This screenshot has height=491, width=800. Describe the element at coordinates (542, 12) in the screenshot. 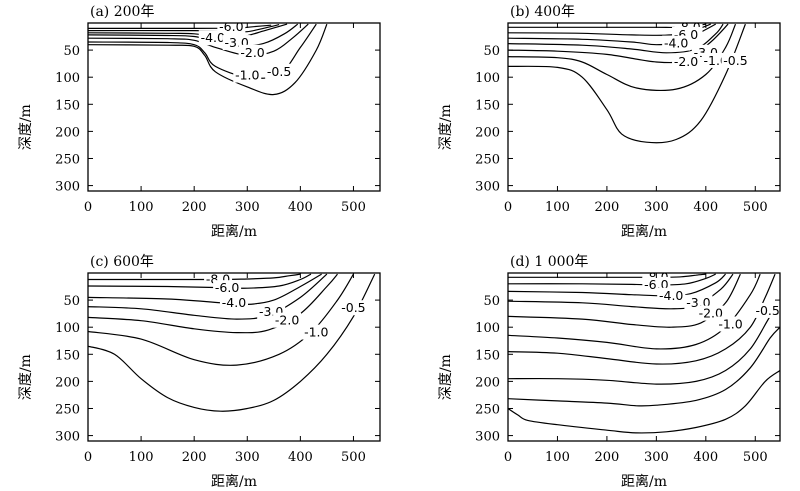

I see `panel-title: (b) 400年` at that location.